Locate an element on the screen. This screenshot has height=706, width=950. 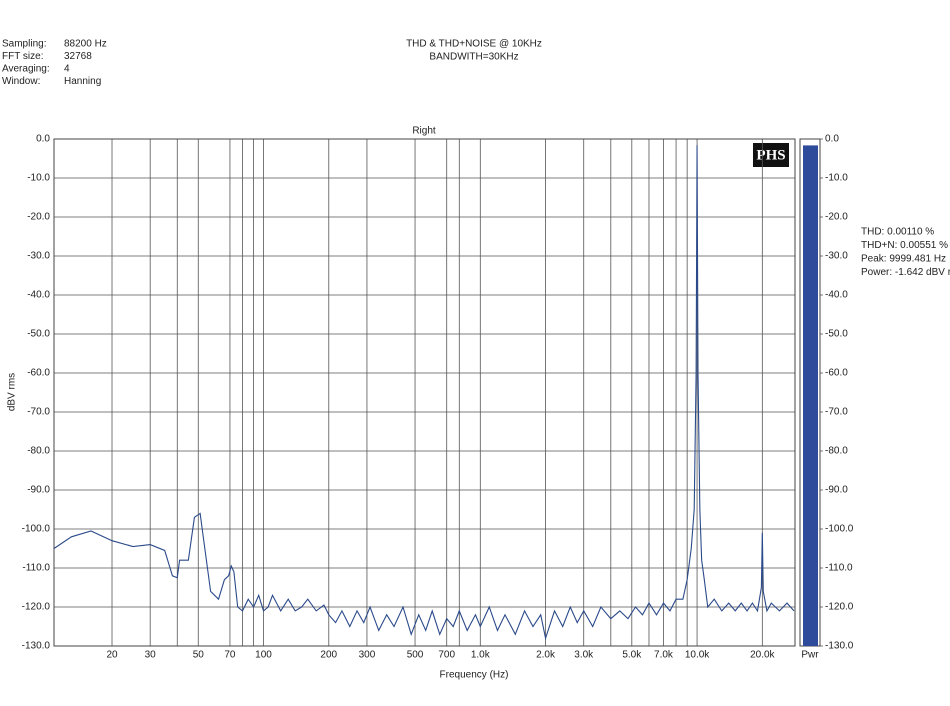
y-tick-label: 0.0 is located at coordinates (43, 139).